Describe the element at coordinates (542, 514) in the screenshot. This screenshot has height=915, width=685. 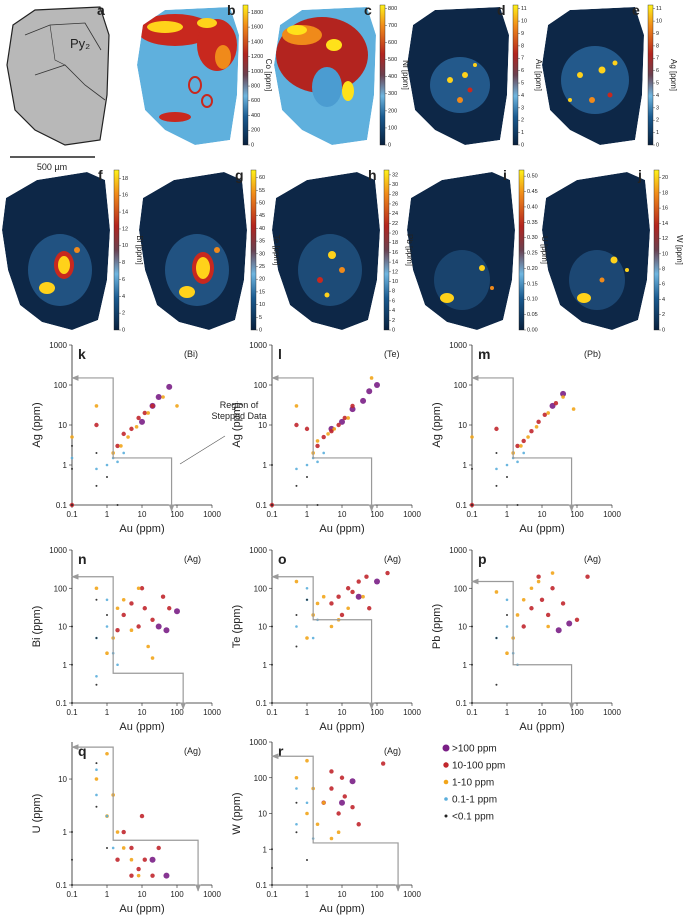
I see `x-tick-label: 10` at that location.